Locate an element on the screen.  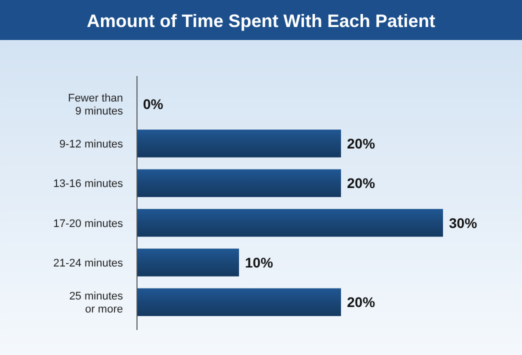
y-tick-label: 25 minutes or more is located at coordinates (96, 303).